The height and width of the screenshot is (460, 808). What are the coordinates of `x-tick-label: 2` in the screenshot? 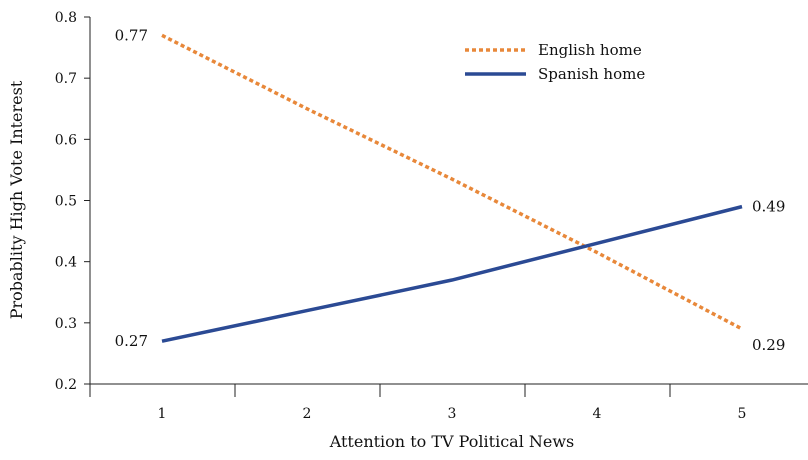 It's located at (307, 414).